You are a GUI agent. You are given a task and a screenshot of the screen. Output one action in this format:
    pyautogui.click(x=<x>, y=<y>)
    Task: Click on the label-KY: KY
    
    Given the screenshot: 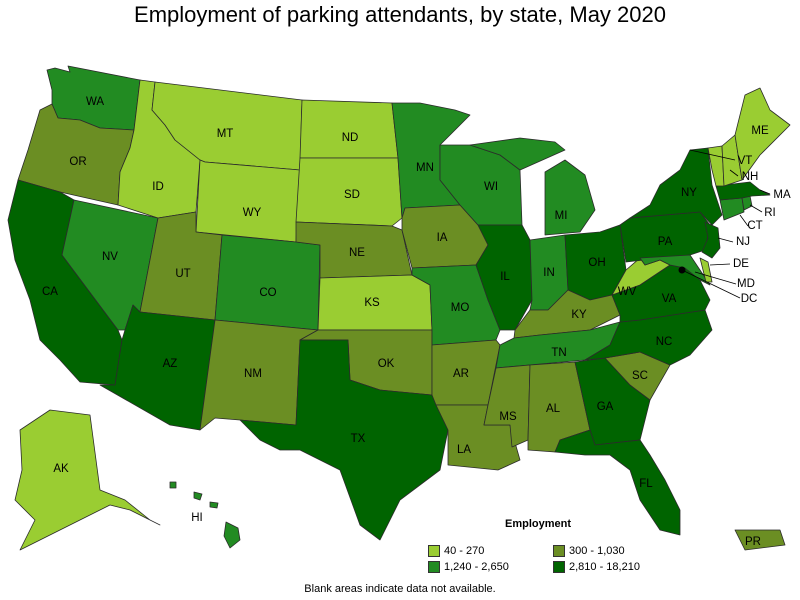 What is the action you would take?
    pyautogui.click(x=579, y=315)
    